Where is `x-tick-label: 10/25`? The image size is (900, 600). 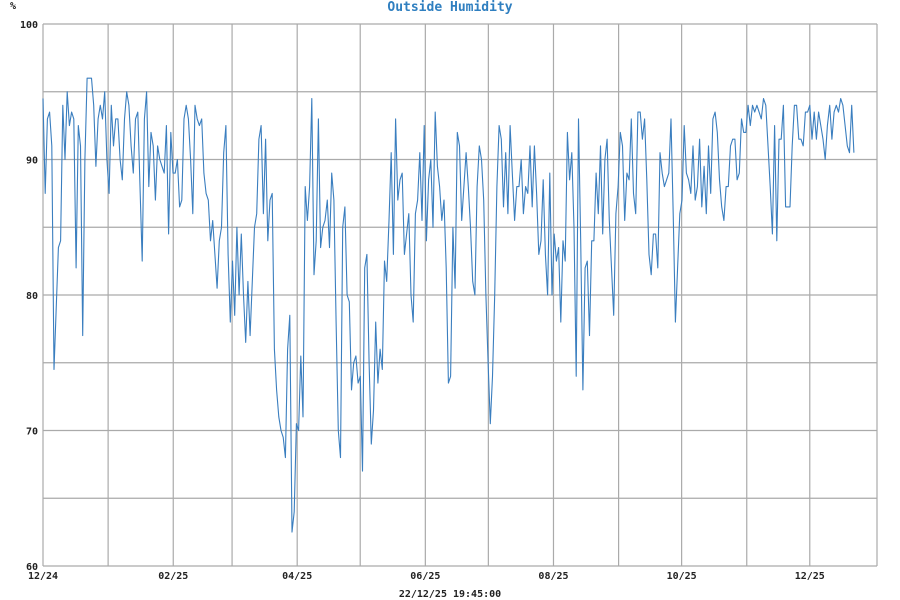
x-tick-label: 10/25 is located at coordinates (682, 576).